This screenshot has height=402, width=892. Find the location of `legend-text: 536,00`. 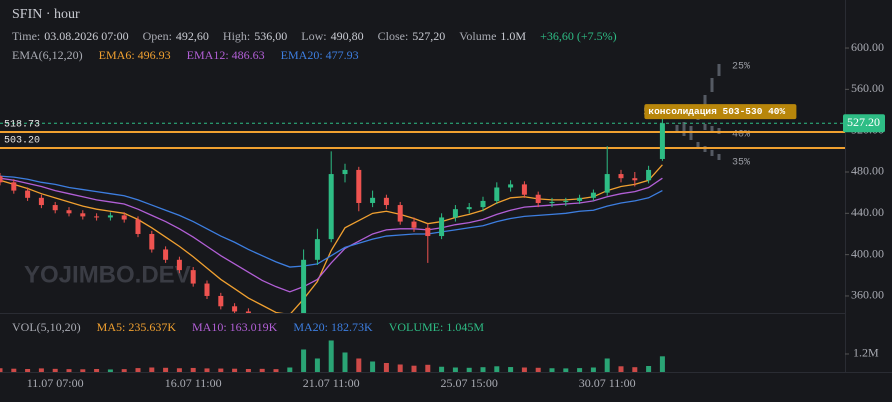

legend-text: 536,00 is located at coordinates (271, 36).